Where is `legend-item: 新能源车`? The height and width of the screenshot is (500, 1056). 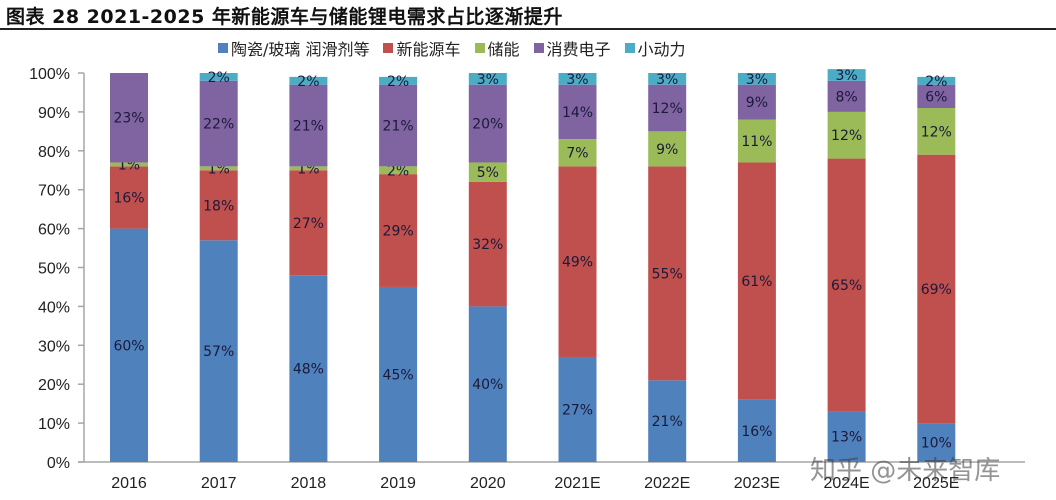
legend-item: 新能源车 is located at coordinates (422, 48).